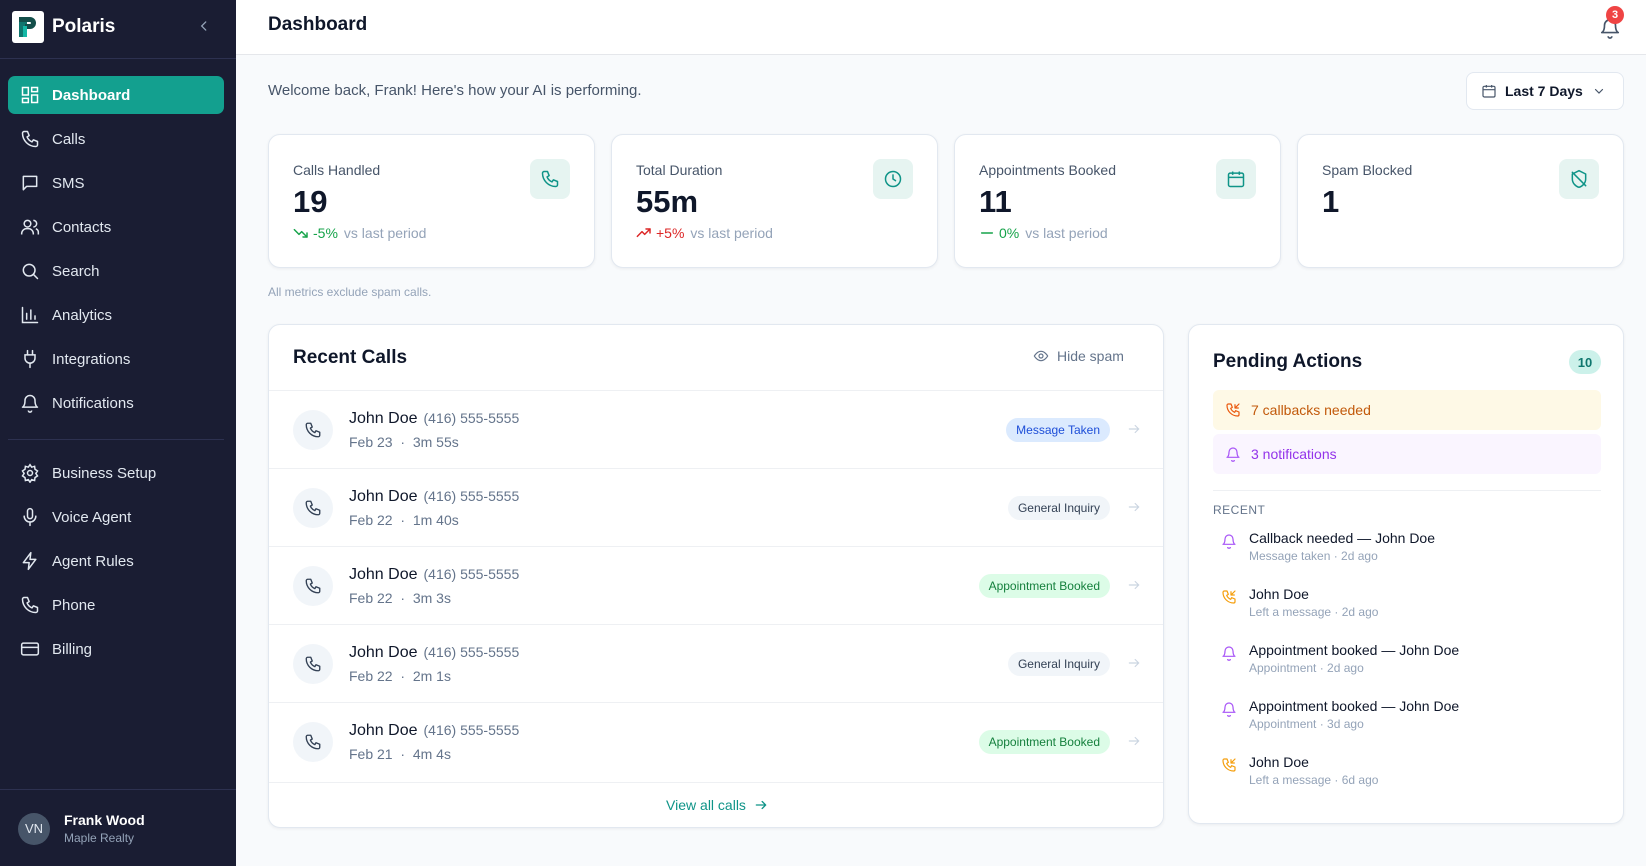 The image size is (1646, 866). I want to click on clock-icon, so click(893, 179).